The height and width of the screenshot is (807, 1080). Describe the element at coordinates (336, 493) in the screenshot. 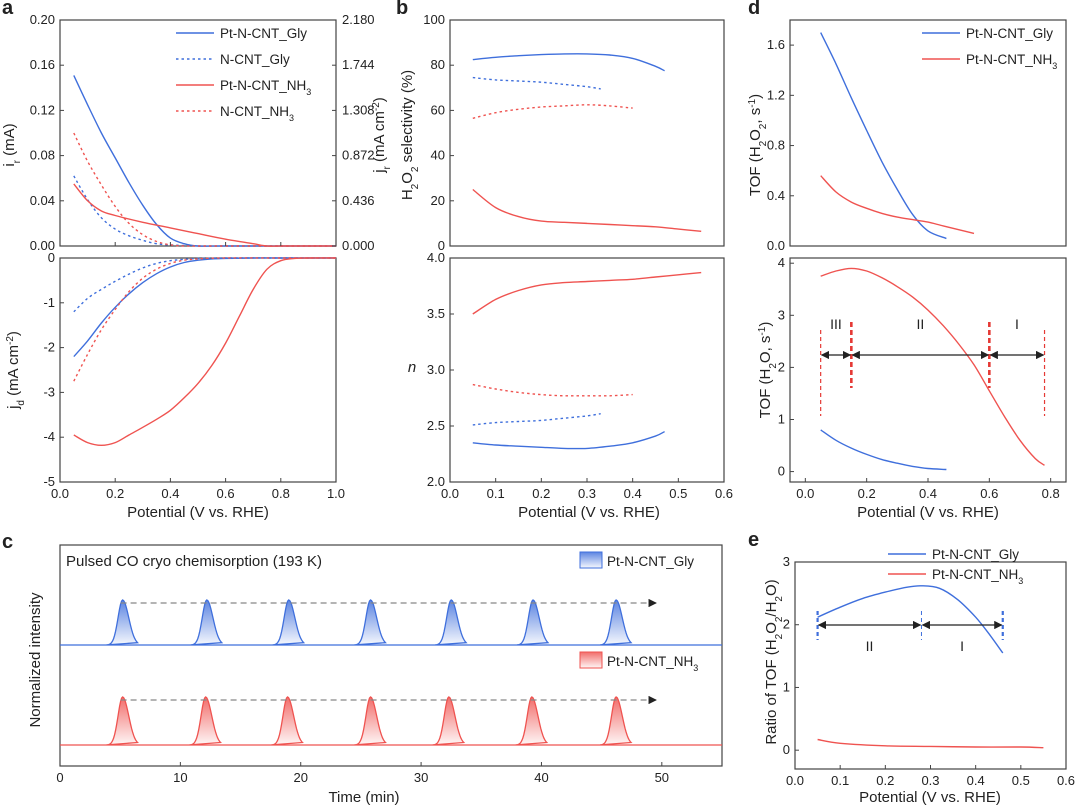

I see `a_bottom-xtick-label: 1.0` at that location.